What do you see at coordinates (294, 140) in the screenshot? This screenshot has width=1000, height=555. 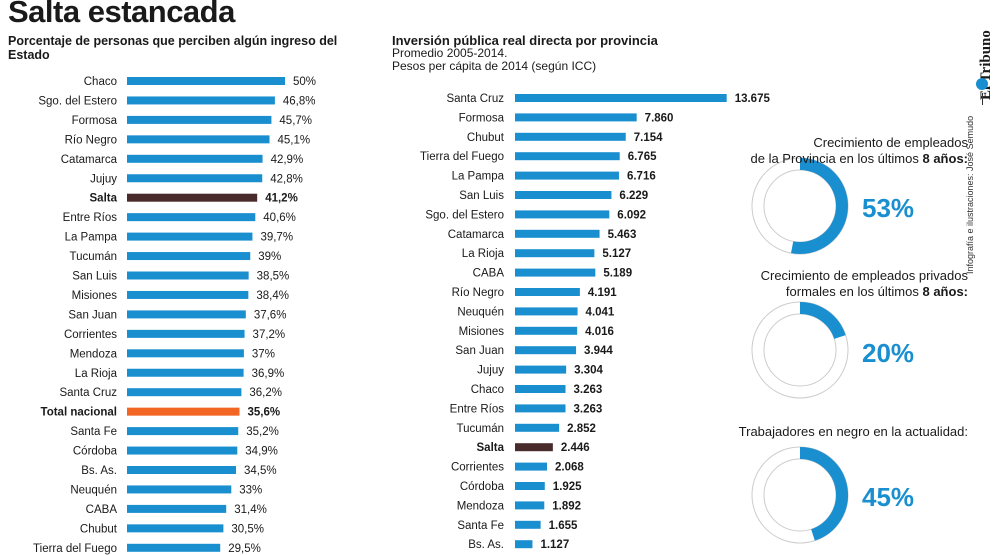 I see `chart-0-value-label: 45,1%` at bounding box center [294, 140].